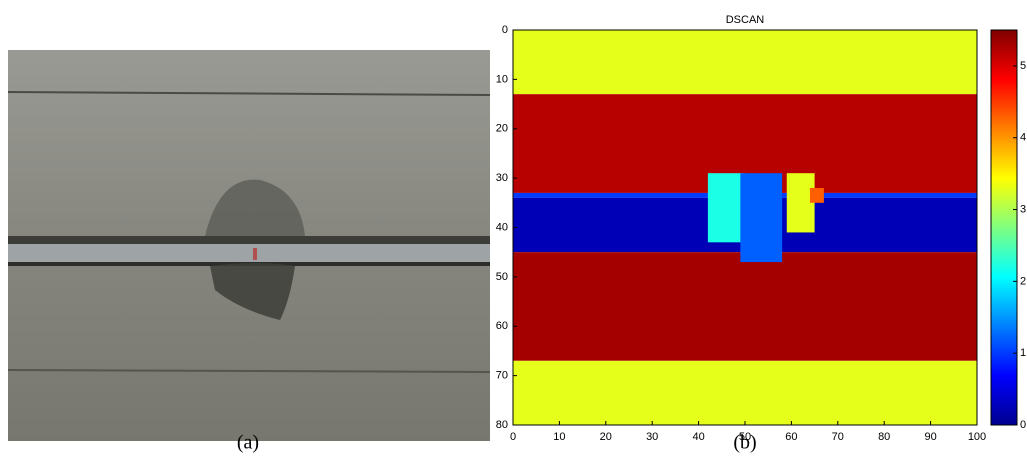 This screenshot has height=466, width=1027. I want to click on x-tick-label: 40, so click(698, 437).